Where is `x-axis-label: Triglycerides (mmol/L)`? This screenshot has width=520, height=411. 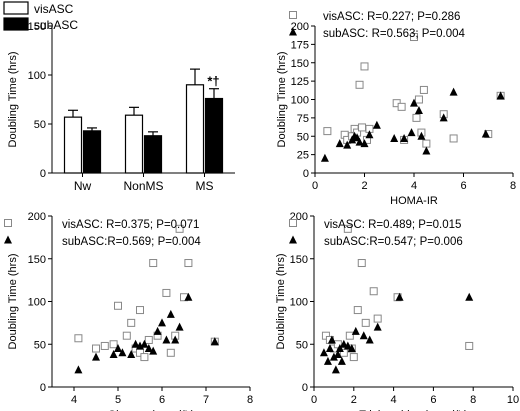
x-axis-label: Triglycerides (mmol/L) is located at coordinates (413, 410).